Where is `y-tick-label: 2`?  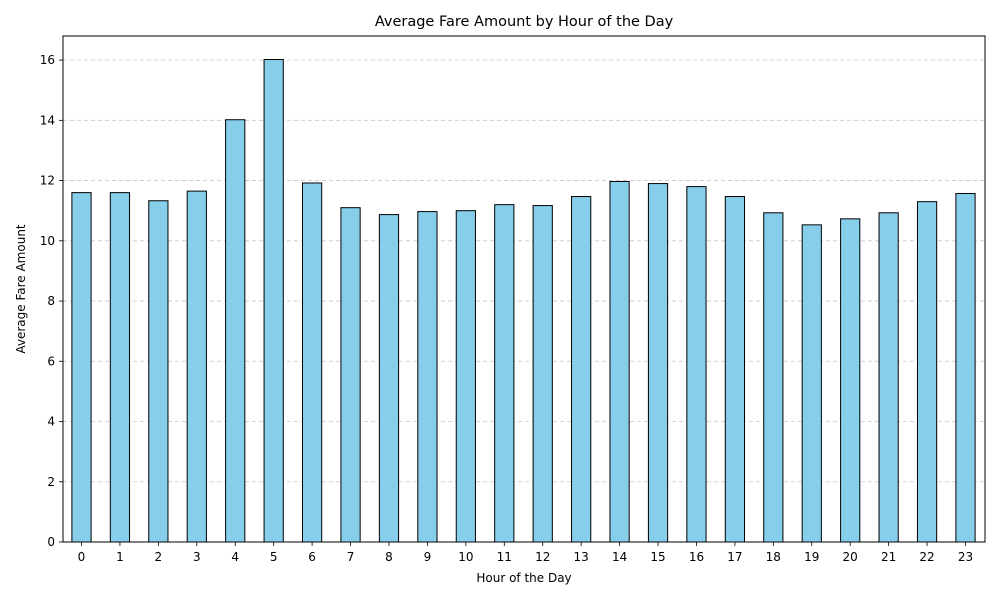
y-tick-label: 2 is located at coordinates (51, 482).